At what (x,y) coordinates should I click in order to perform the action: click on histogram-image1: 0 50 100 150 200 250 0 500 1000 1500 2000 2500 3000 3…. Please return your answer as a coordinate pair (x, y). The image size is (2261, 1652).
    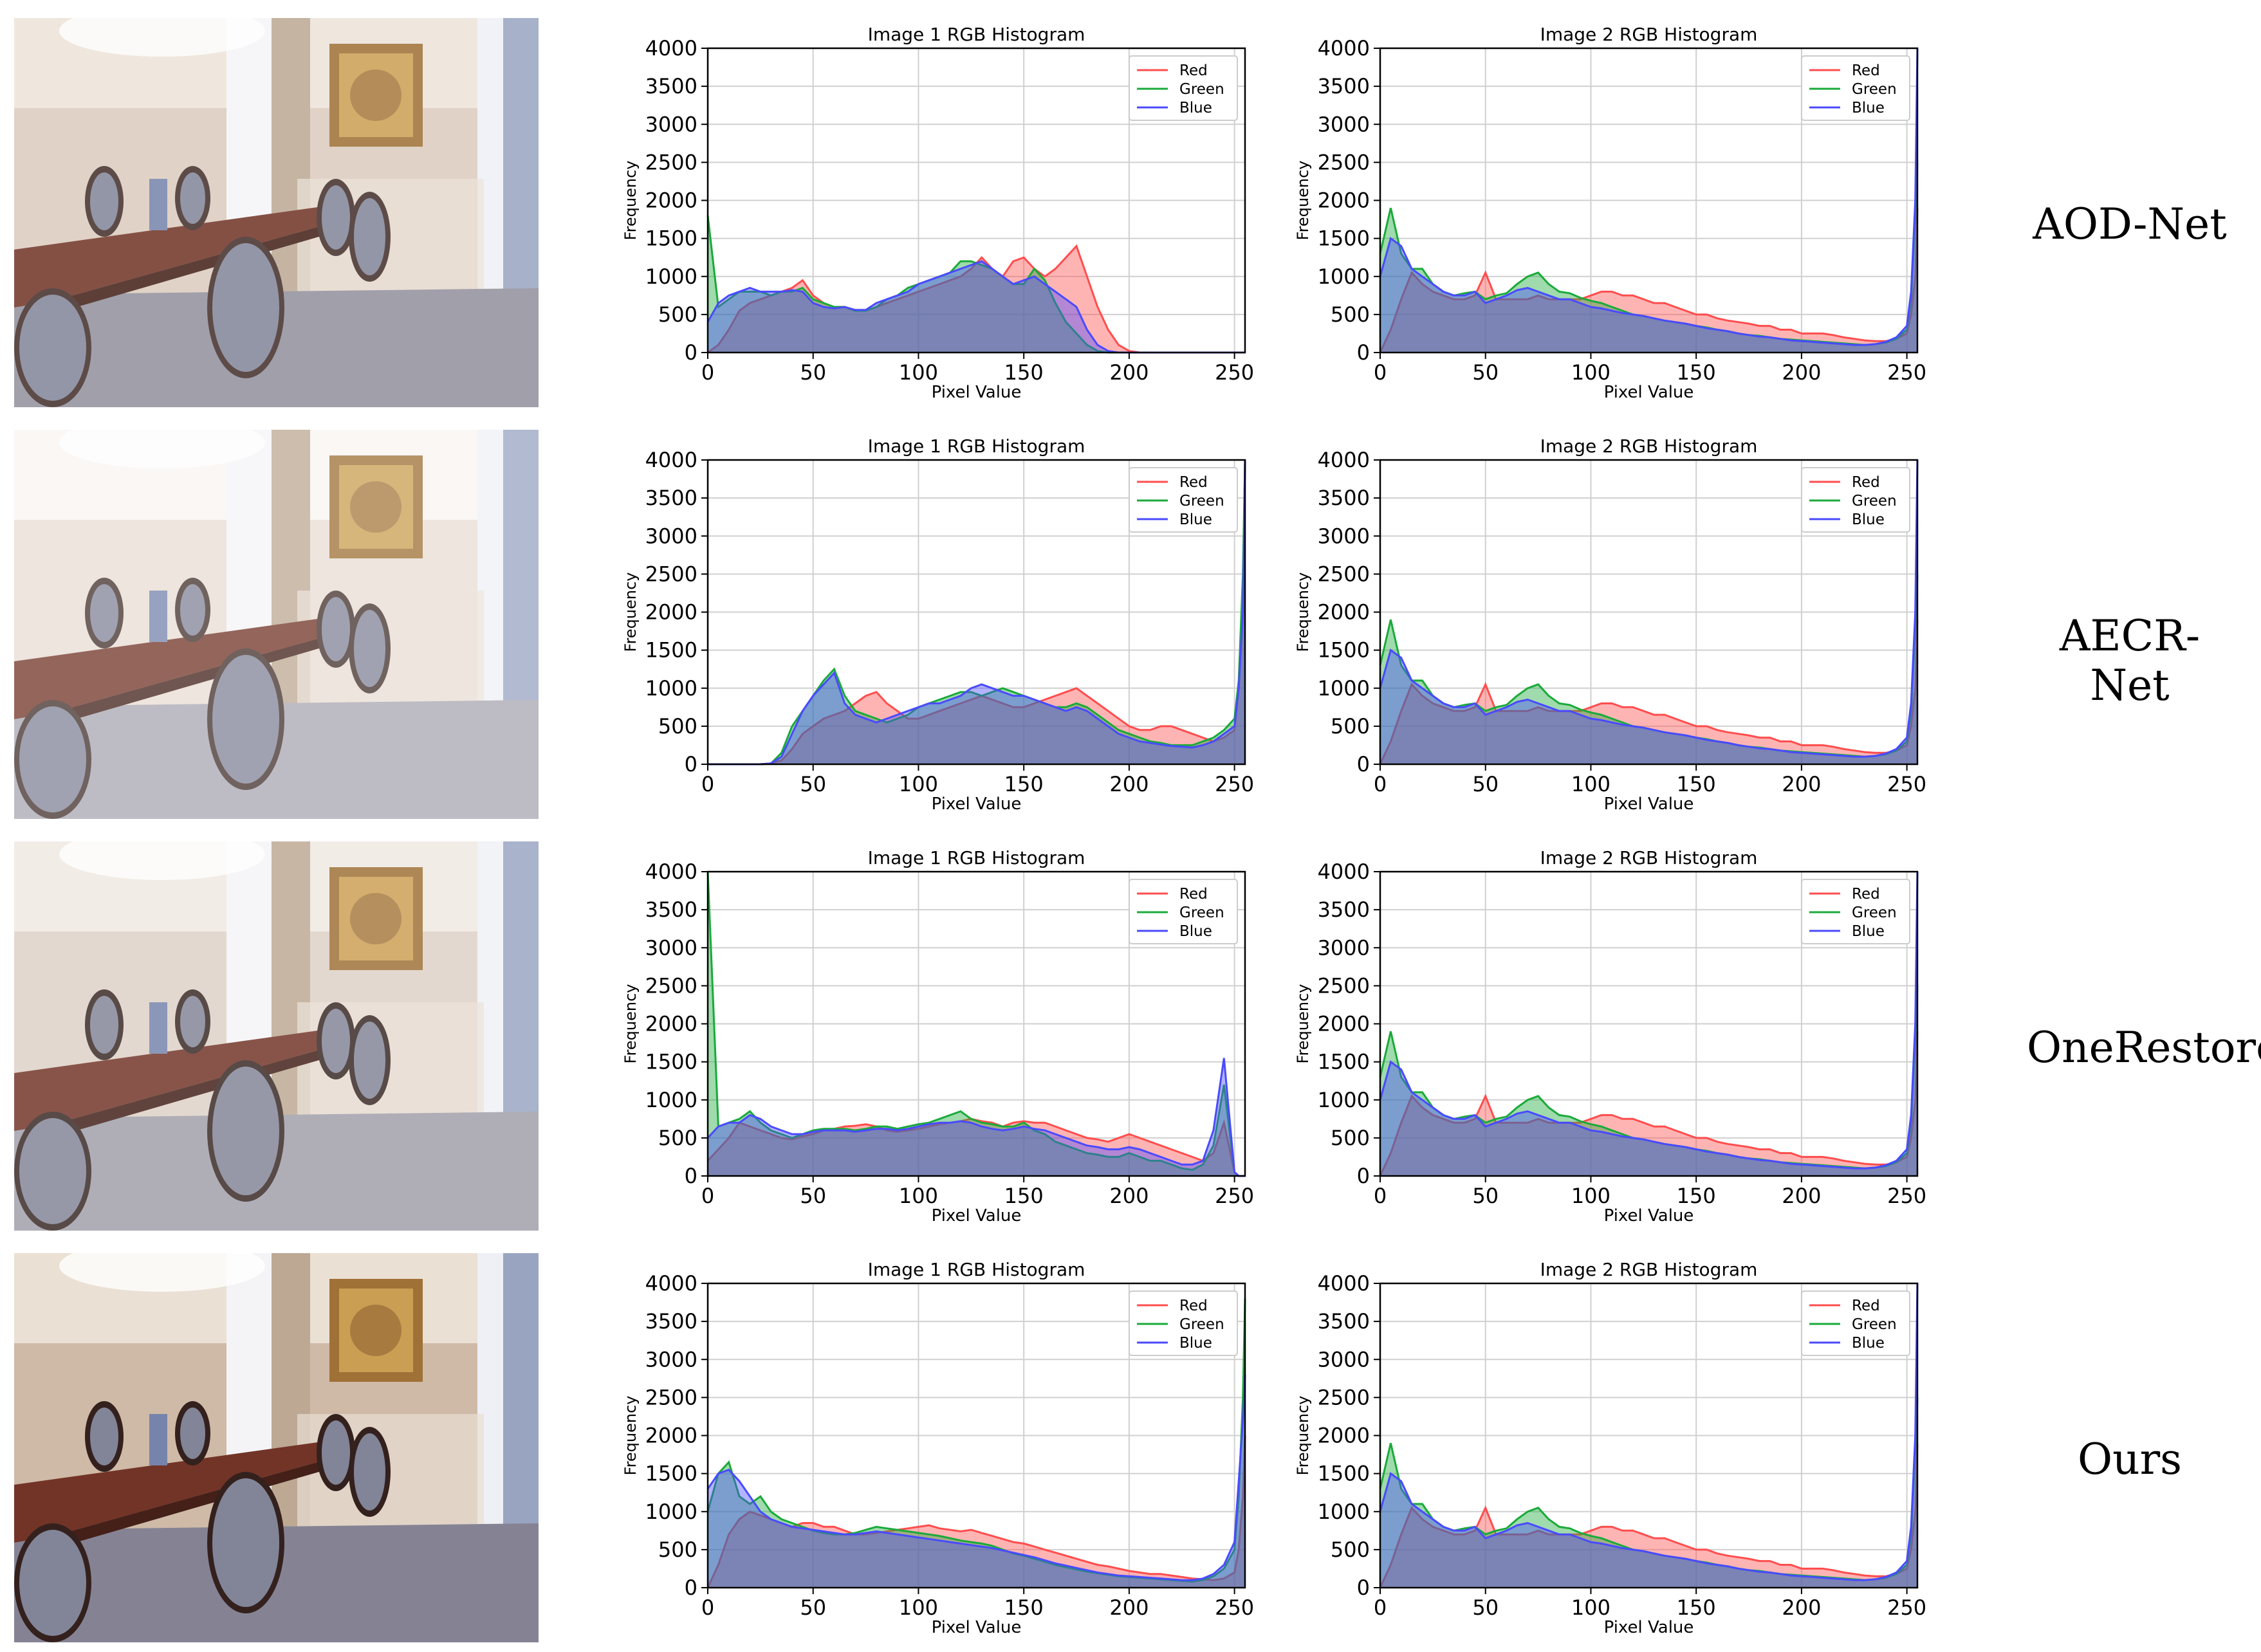
    Looking at the image, I should click on (942, 1445).